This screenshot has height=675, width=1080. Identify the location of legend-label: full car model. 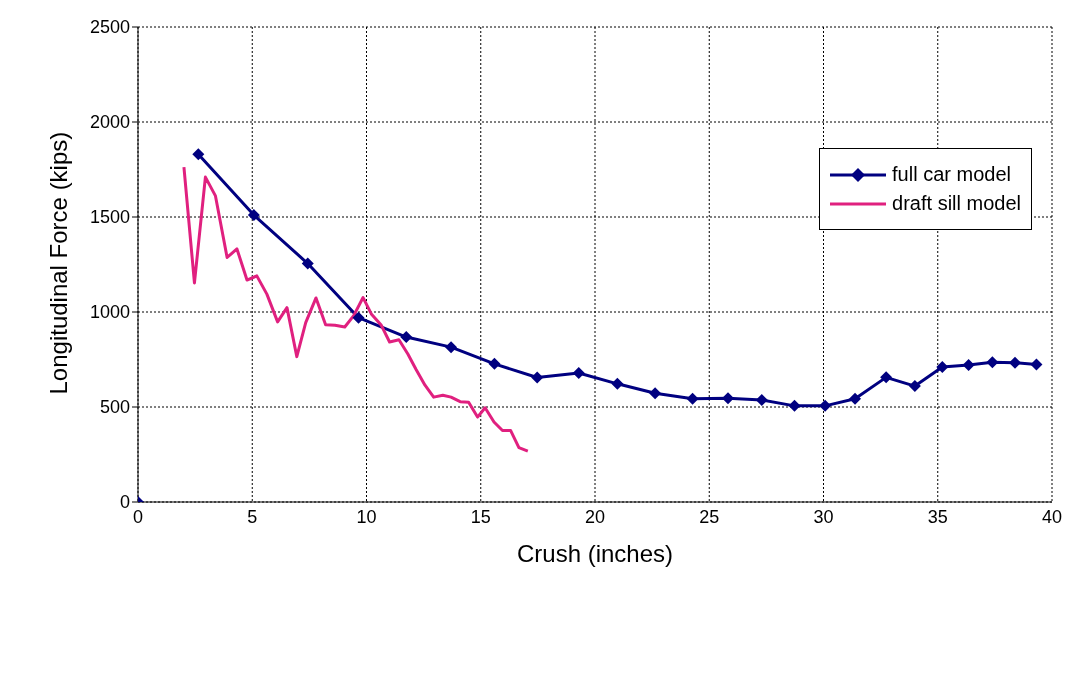
(951, 174).